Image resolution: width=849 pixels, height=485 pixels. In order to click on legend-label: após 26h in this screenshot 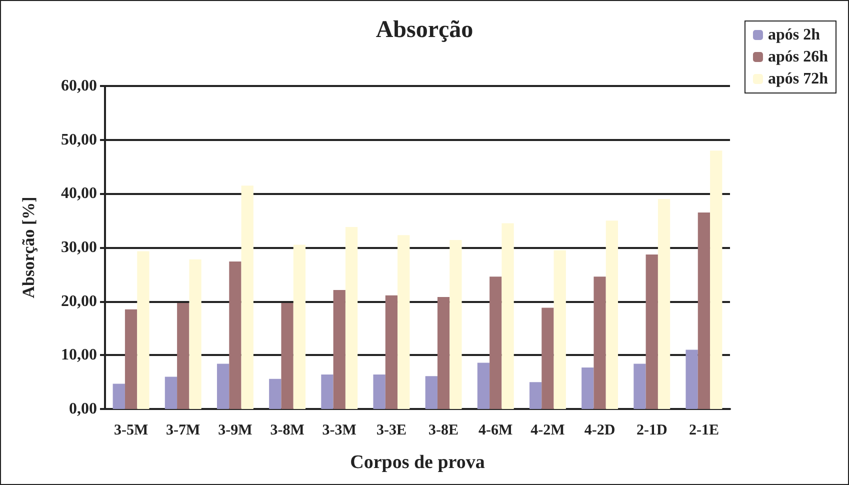, I will do `click(798, 57)`.